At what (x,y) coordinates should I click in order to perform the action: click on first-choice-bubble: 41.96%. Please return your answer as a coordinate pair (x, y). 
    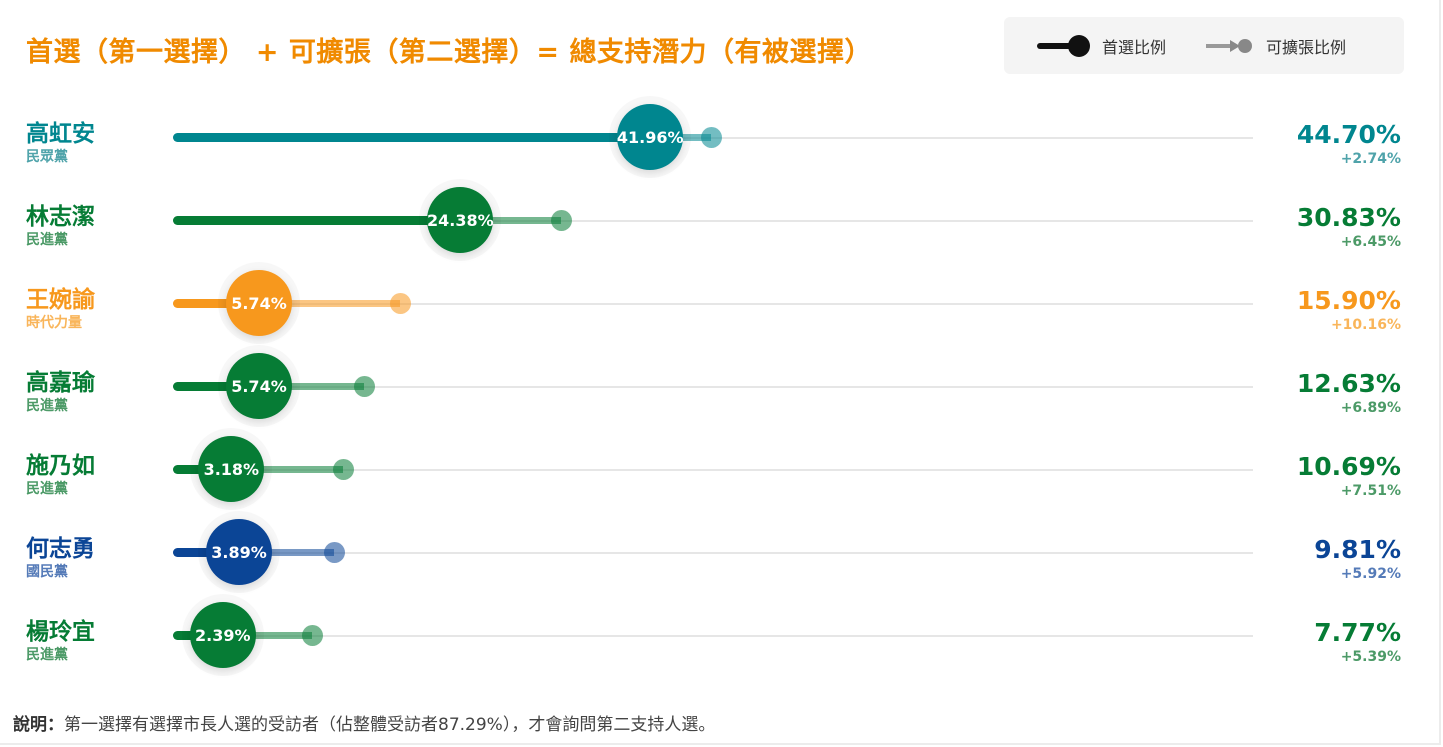
    Looking at the image, I should click on (650, 137).